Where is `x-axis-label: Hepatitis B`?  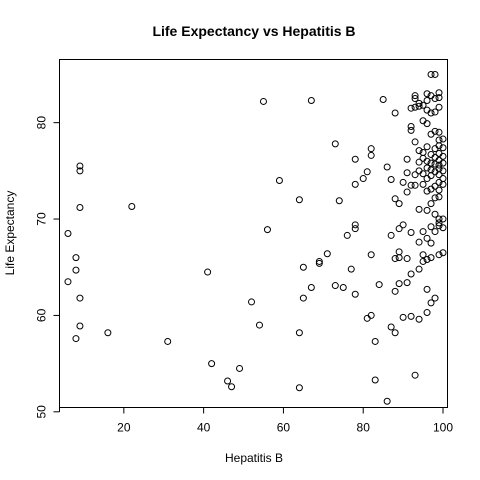
x-axis-label: Hepatitis B is located at coordinates (254, 458).